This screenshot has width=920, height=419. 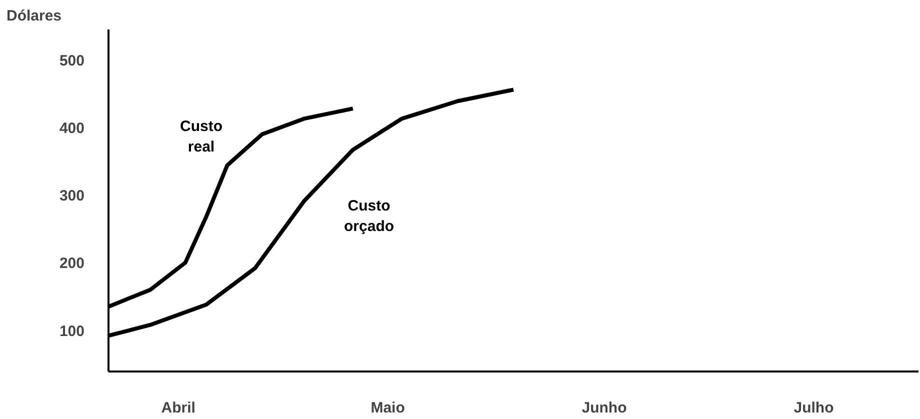 I want to click on y-tick-label: 100, so click(x=72, y=331).